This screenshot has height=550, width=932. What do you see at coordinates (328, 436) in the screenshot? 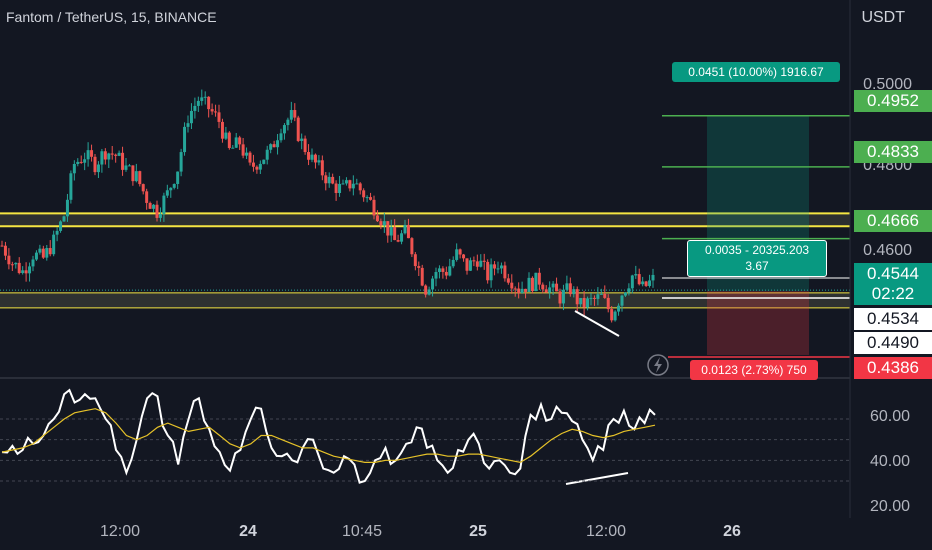
I see `rsi-ma-line` at bounding box center [328, 436].